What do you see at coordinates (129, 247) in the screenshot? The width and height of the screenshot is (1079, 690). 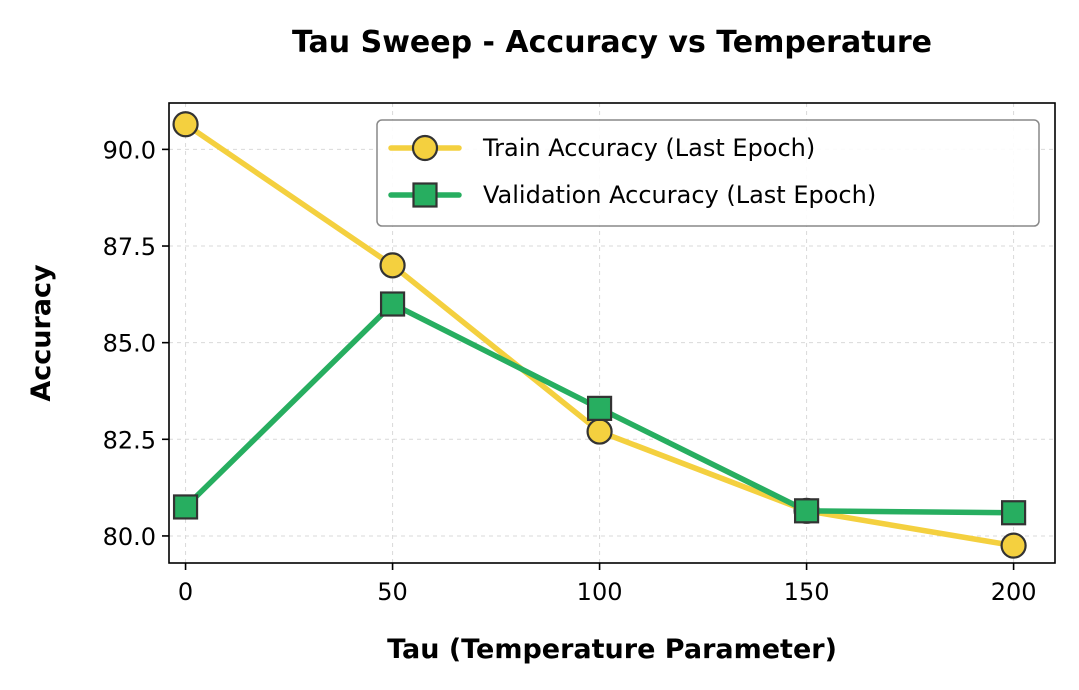 I see `y-tick-label: 87.5` at bounding box center [129, 247].